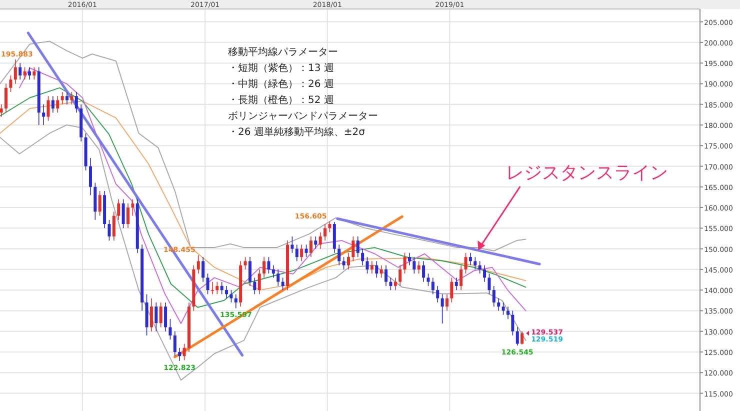  I want to click on annotation: ・中期（緑色）：26 週, so click(281, 84).